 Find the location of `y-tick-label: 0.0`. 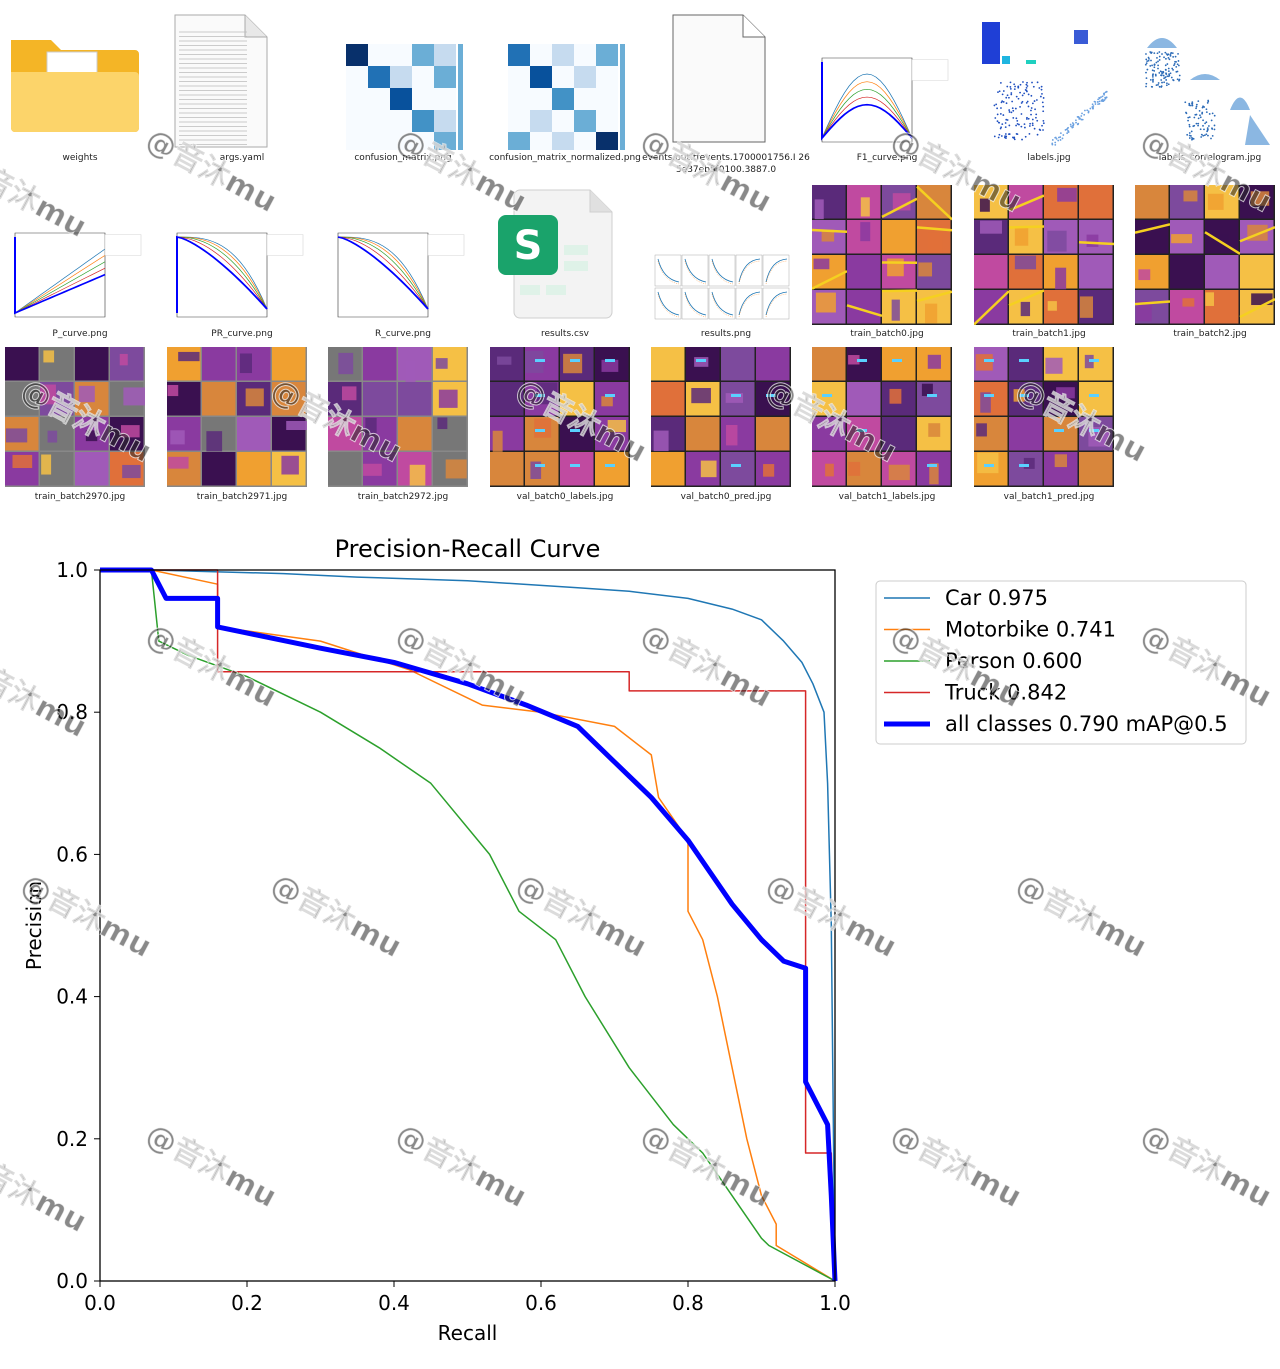

y-tick-label: 0.0 is located at coordinates (72, 1281).